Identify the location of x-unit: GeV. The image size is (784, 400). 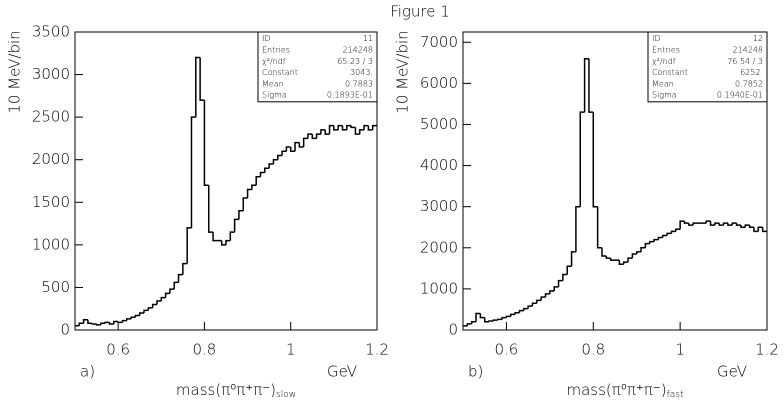
(342, 372).